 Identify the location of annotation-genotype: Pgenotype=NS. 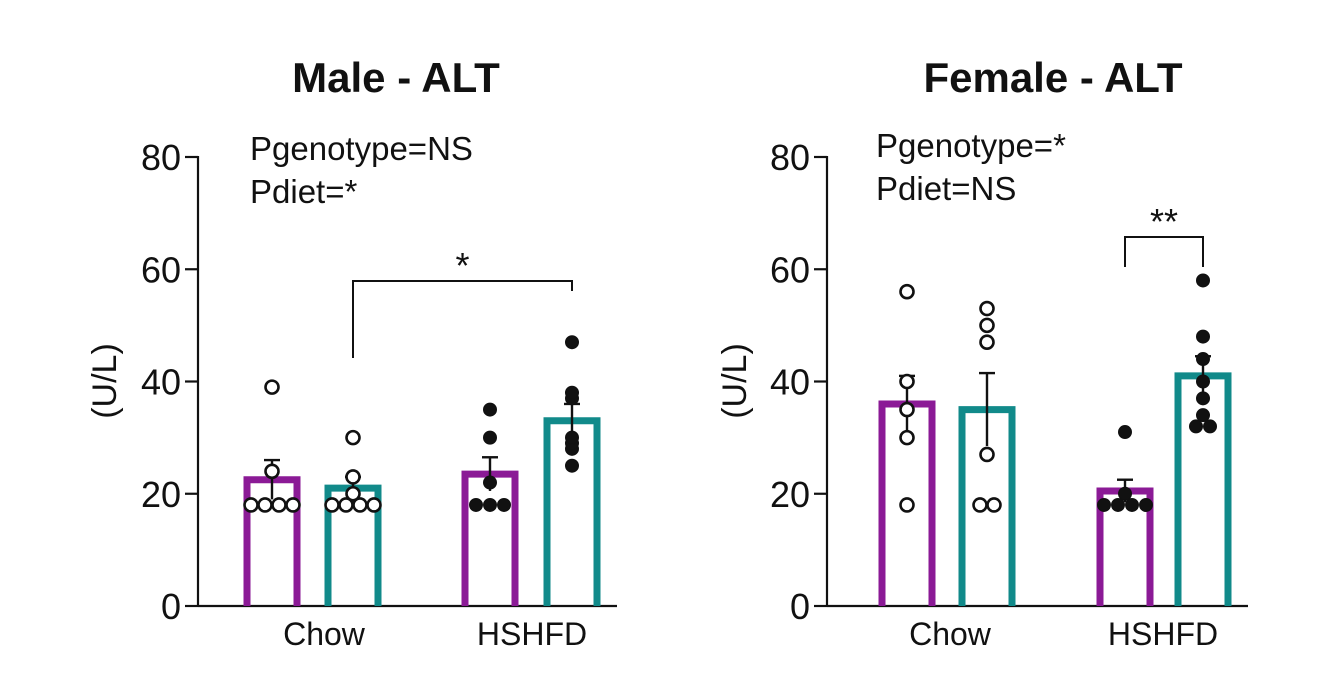
(361, 148).